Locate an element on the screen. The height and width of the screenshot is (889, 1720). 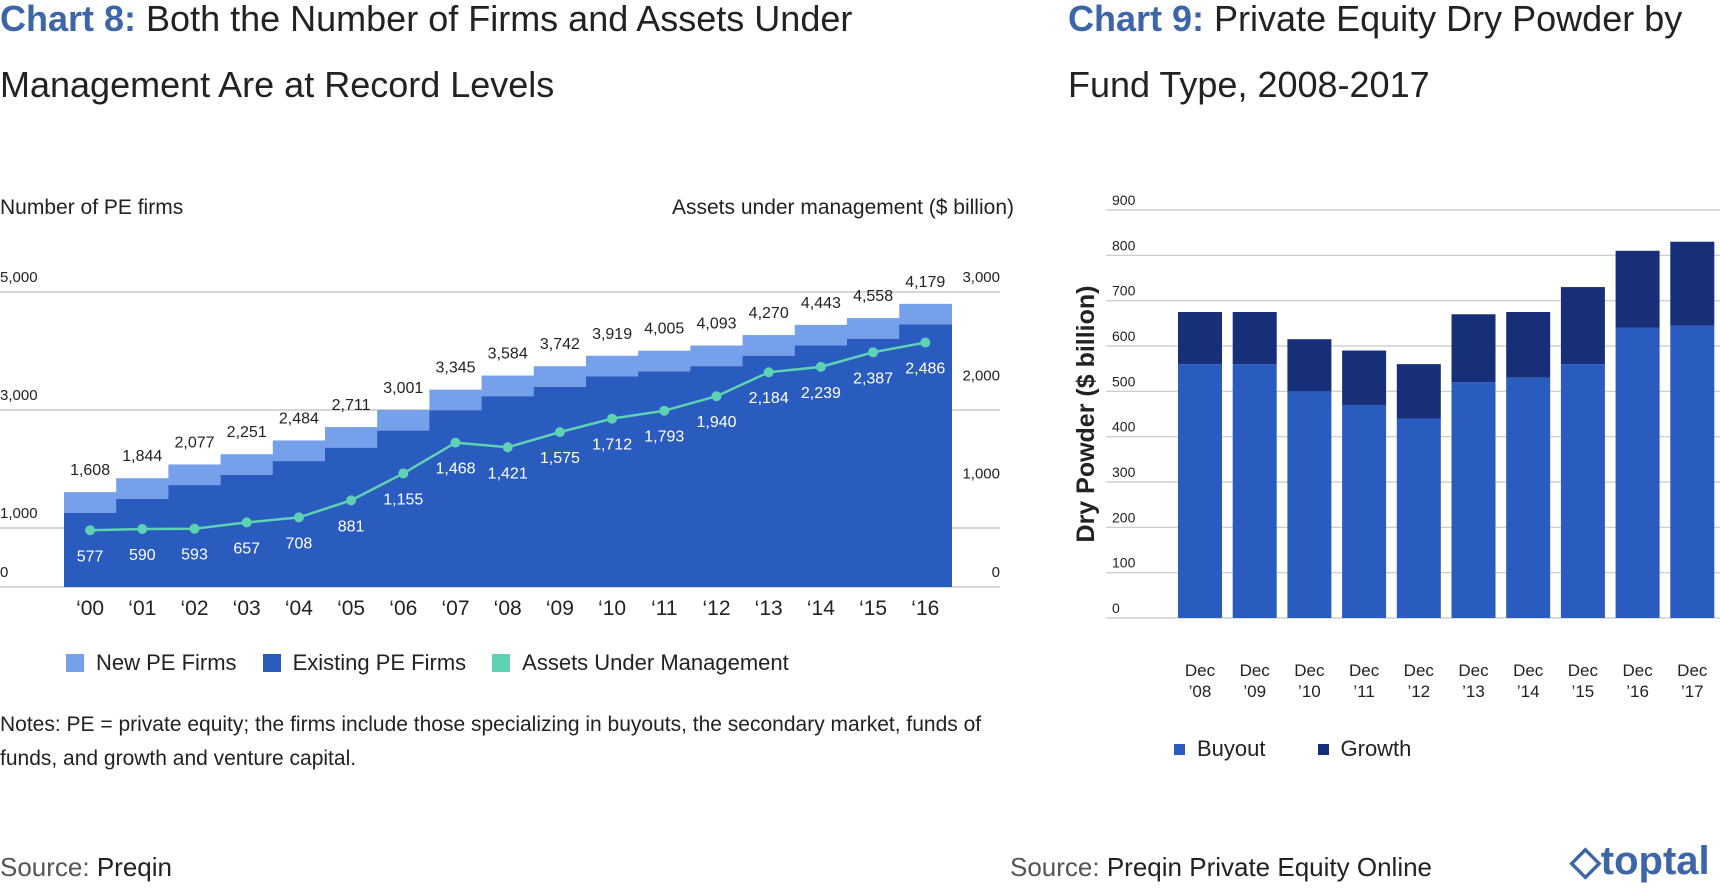
y-tick-label: 800 is located at coordinates (1124, 245).